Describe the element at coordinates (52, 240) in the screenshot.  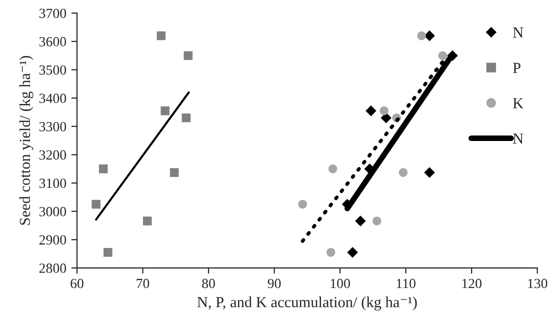
I see `y-tick-label: 2900` at that location.